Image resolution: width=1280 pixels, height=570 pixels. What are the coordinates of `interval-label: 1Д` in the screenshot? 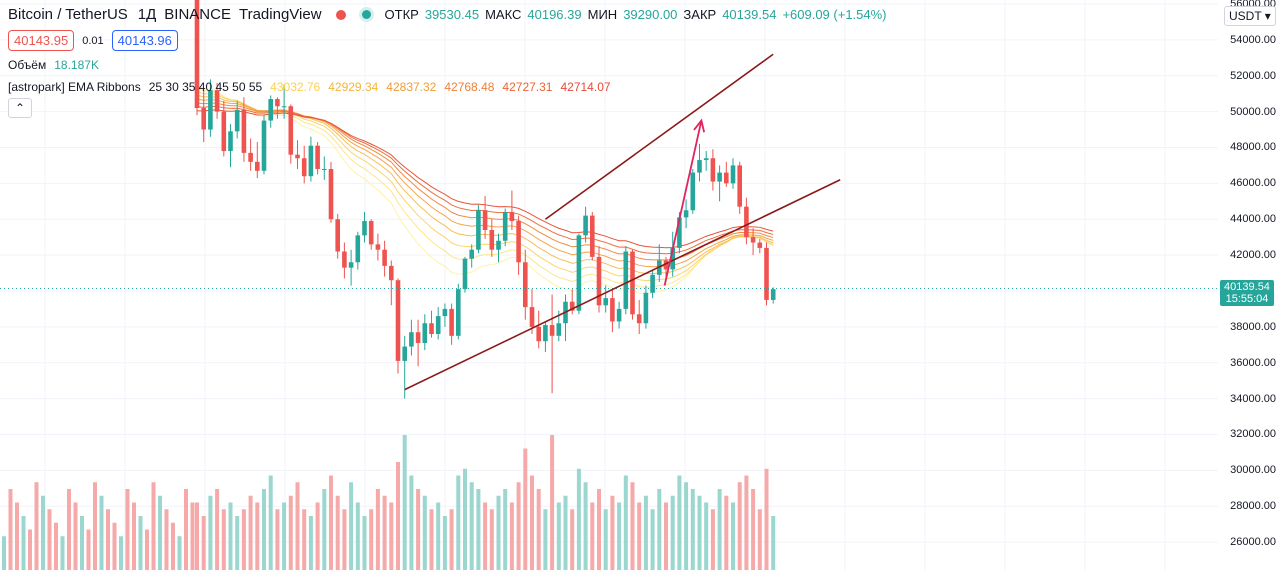 It's located at (147, 14).